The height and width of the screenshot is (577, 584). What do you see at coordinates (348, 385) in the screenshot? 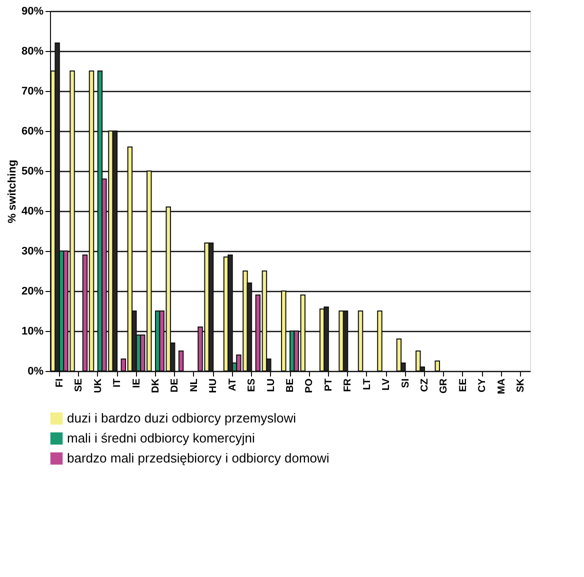
I see `x-tick-label: FR` at bounding box center [348, 385].